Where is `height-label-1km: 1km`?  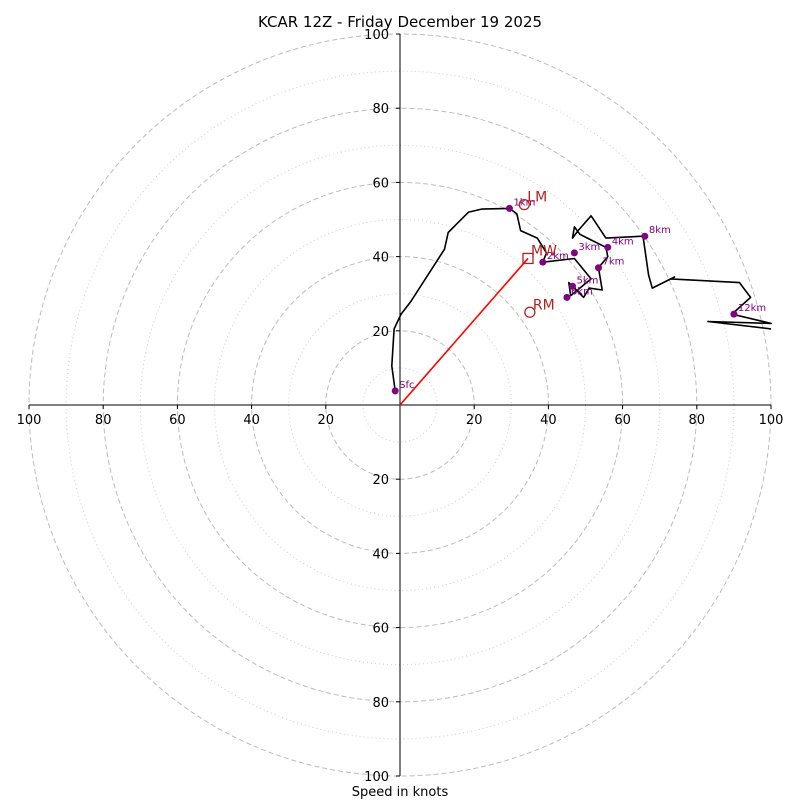 height-label-1km: 1km is located at coordinates (524, 202).